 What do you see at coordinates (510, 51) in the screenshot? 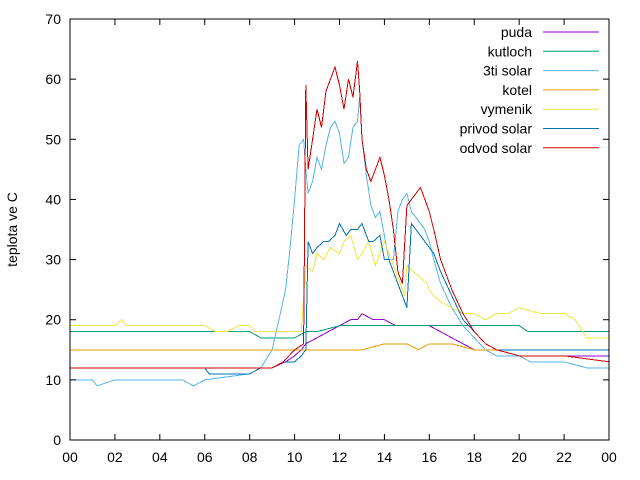
I see `legend-label: kutloch` at bounding box center [510, 51].